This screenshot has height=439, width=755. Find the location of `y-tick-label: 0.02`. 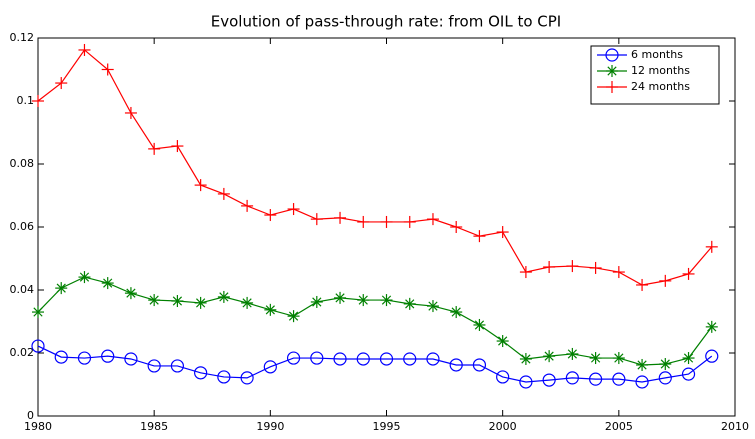

y-tick-label: 0.02 is located at coordinates (22, 352).